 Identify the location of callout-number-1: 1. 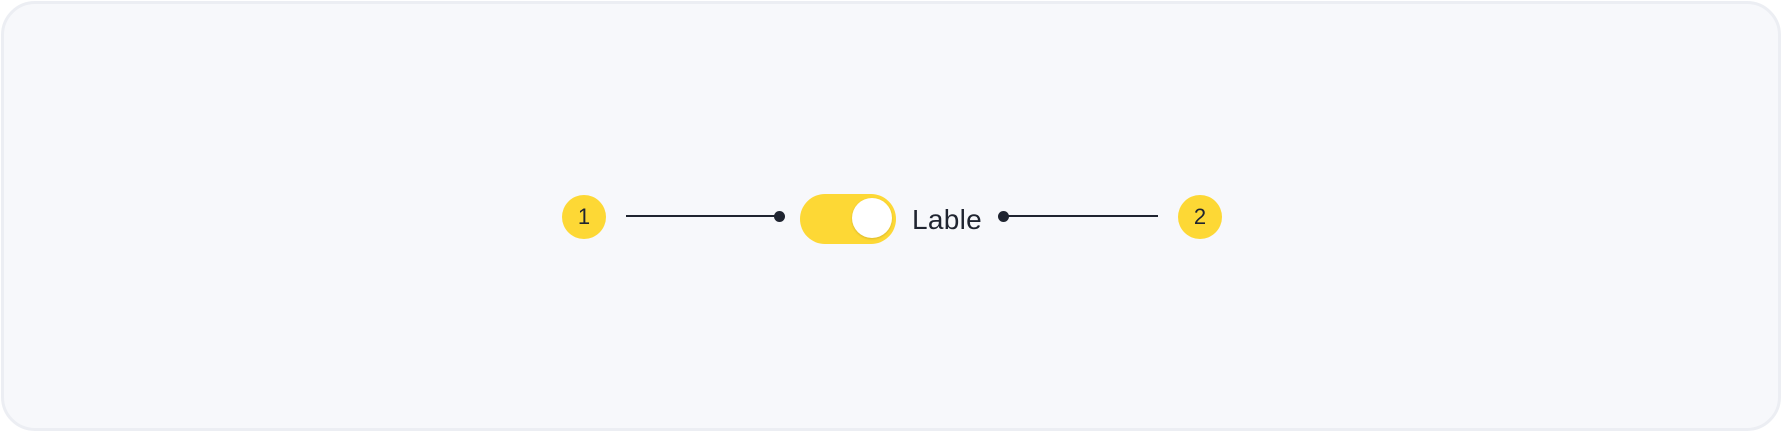
(584, 216).